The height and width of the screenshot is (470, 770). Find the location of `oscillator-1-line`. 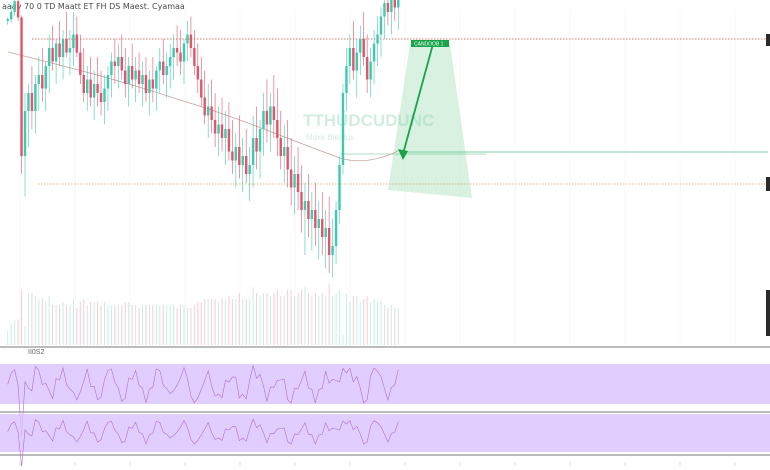

oscillator-1-line is located at coordinates (203, 401).